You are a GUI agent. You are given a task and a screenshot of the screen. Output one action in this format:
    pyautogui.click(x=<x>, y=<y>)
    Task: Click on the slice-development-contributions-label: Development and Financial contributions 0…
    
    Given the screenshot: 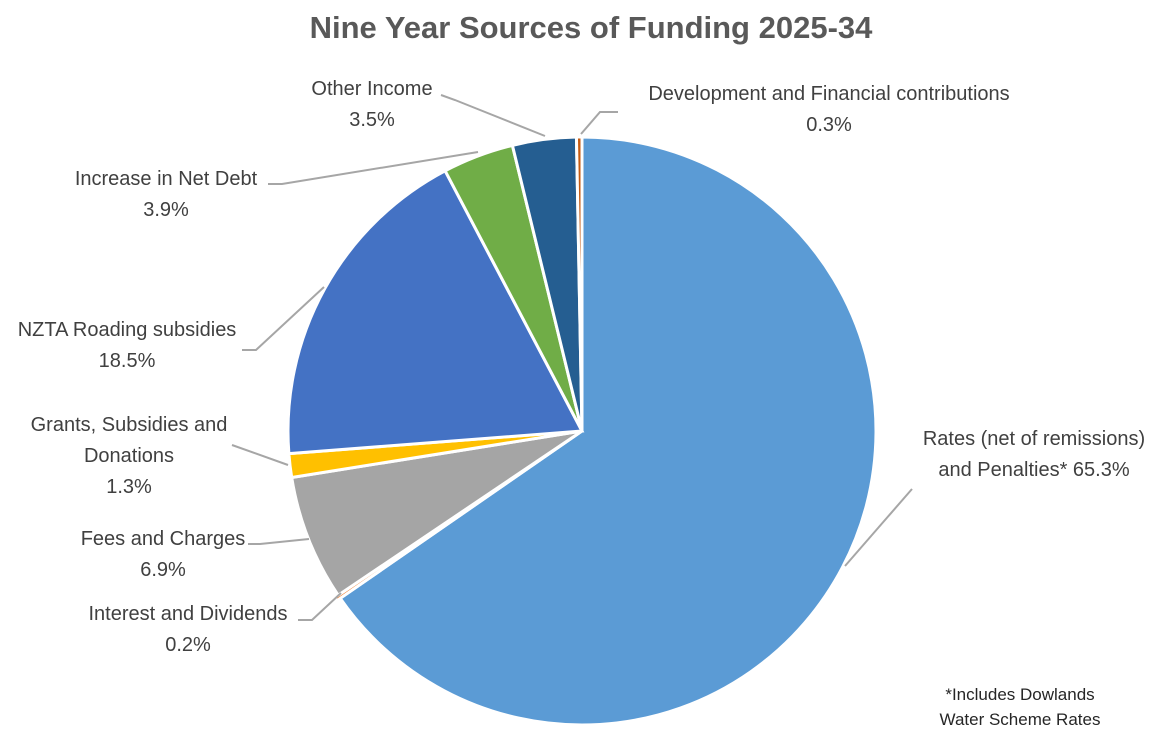 What is the action you would take?
    pyautogui.click(x=828, y=109)
    